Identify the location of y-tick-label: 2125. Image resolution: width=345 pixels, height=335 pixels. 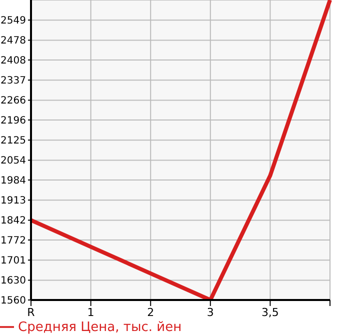
(13, 141).